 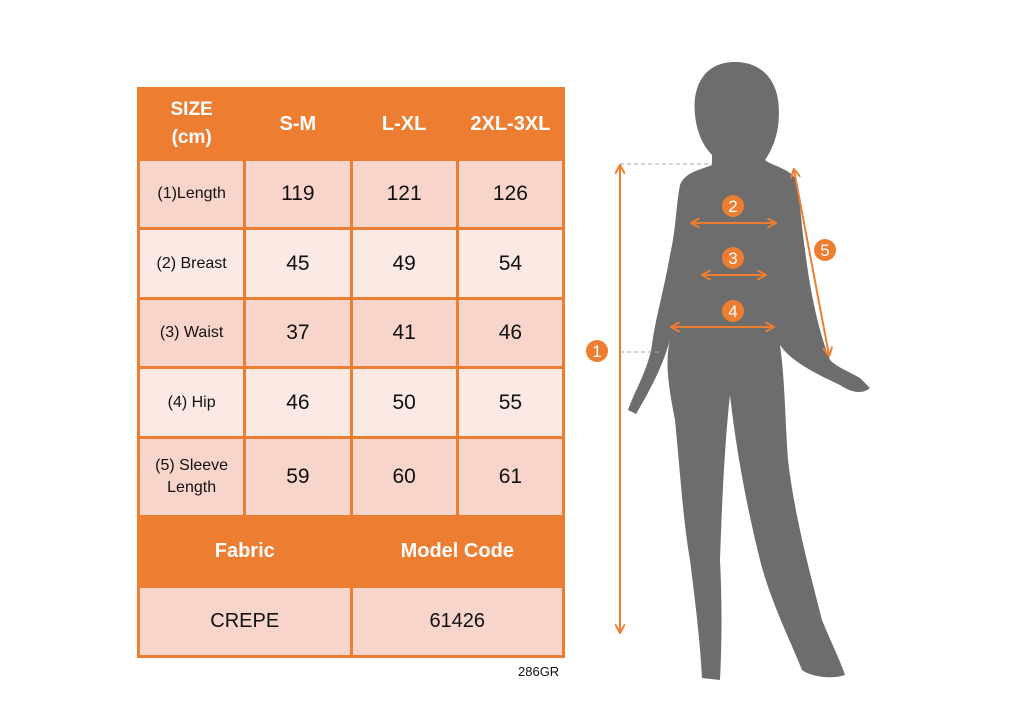 I want to click on size-header-unit: (cm), so click(x=191, y=137).